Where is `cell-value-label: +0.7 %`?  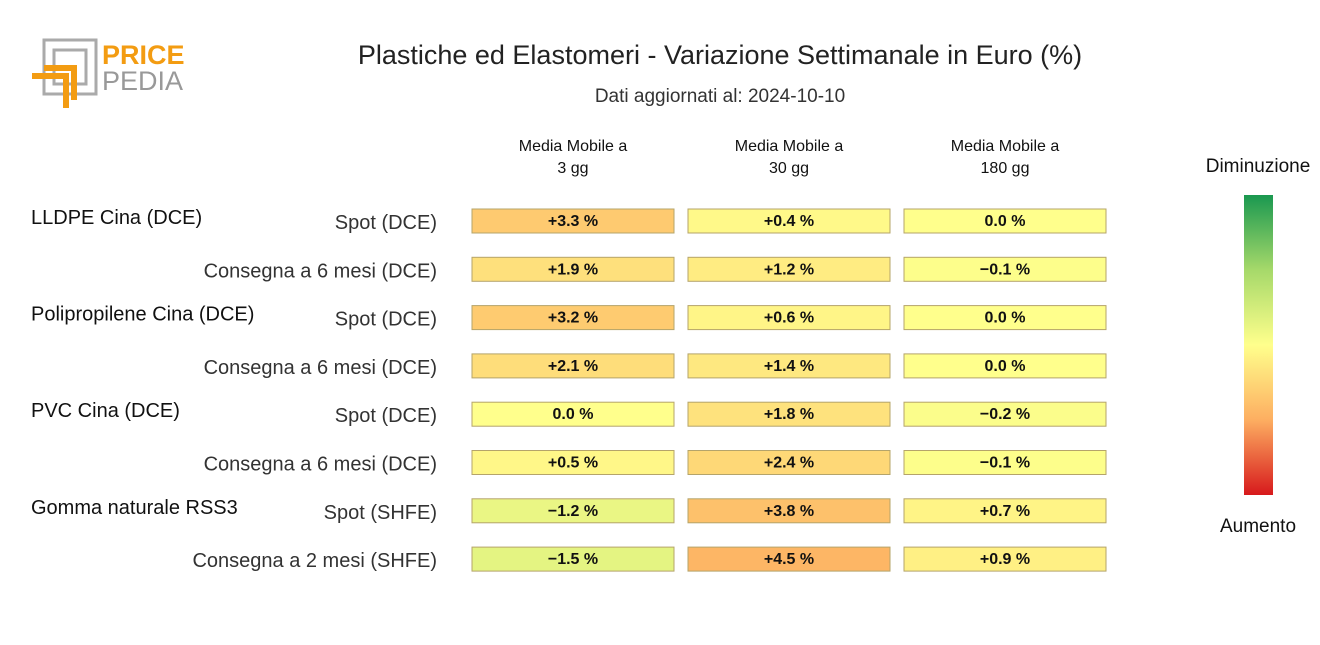 cell-value-label: +0.7 % is located at coordinates (1005, 511).